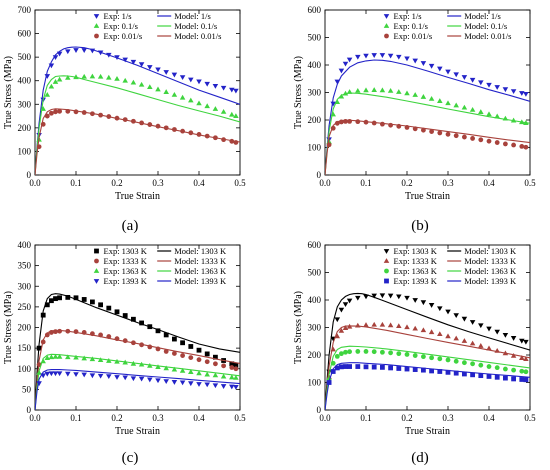 This screenshot has height=470, width=550. Describe the element at coordinates (130, 226) in the screenshot. I see `panel-label: (a)` at that location.